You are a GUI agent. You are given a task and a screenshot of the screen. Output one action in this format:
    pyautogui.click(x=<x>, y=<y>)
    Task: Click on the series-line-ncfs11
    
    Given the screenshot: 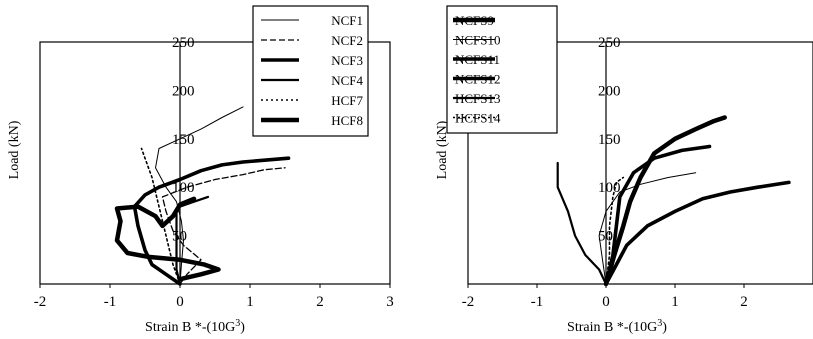 What is the action you would take?
    pyautogui.click(x=697, y=233)
    